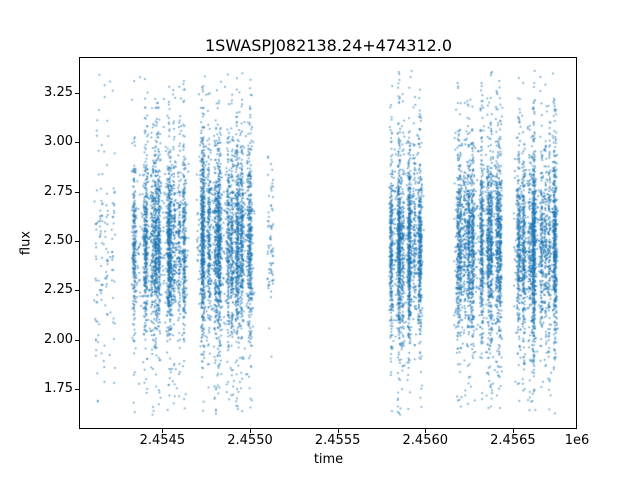  Describe the element at coordinates (577, 440) in the screenshot. I see `x-axis-offset-text: 1e6` at that location.